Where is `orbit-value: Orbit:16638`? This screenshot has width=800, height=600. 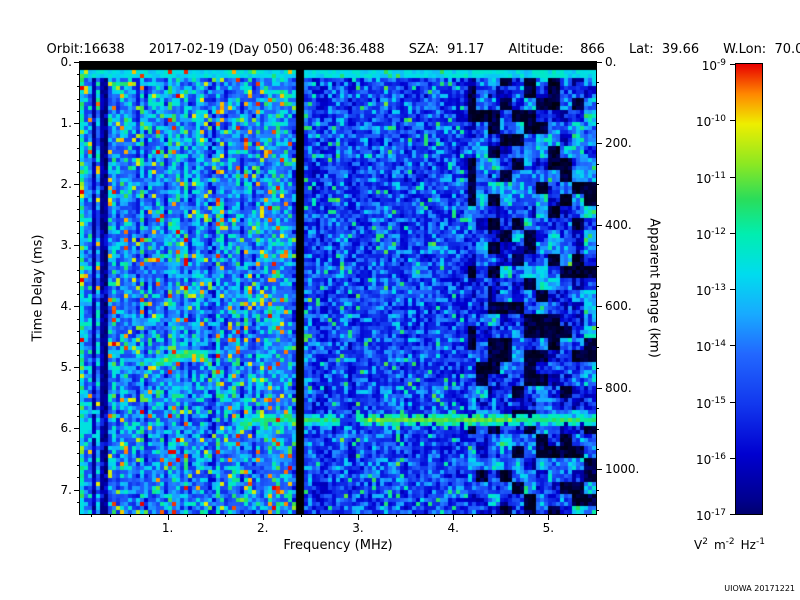 orbit-value: Orbit:16638 is located at coordinates (85, 49).